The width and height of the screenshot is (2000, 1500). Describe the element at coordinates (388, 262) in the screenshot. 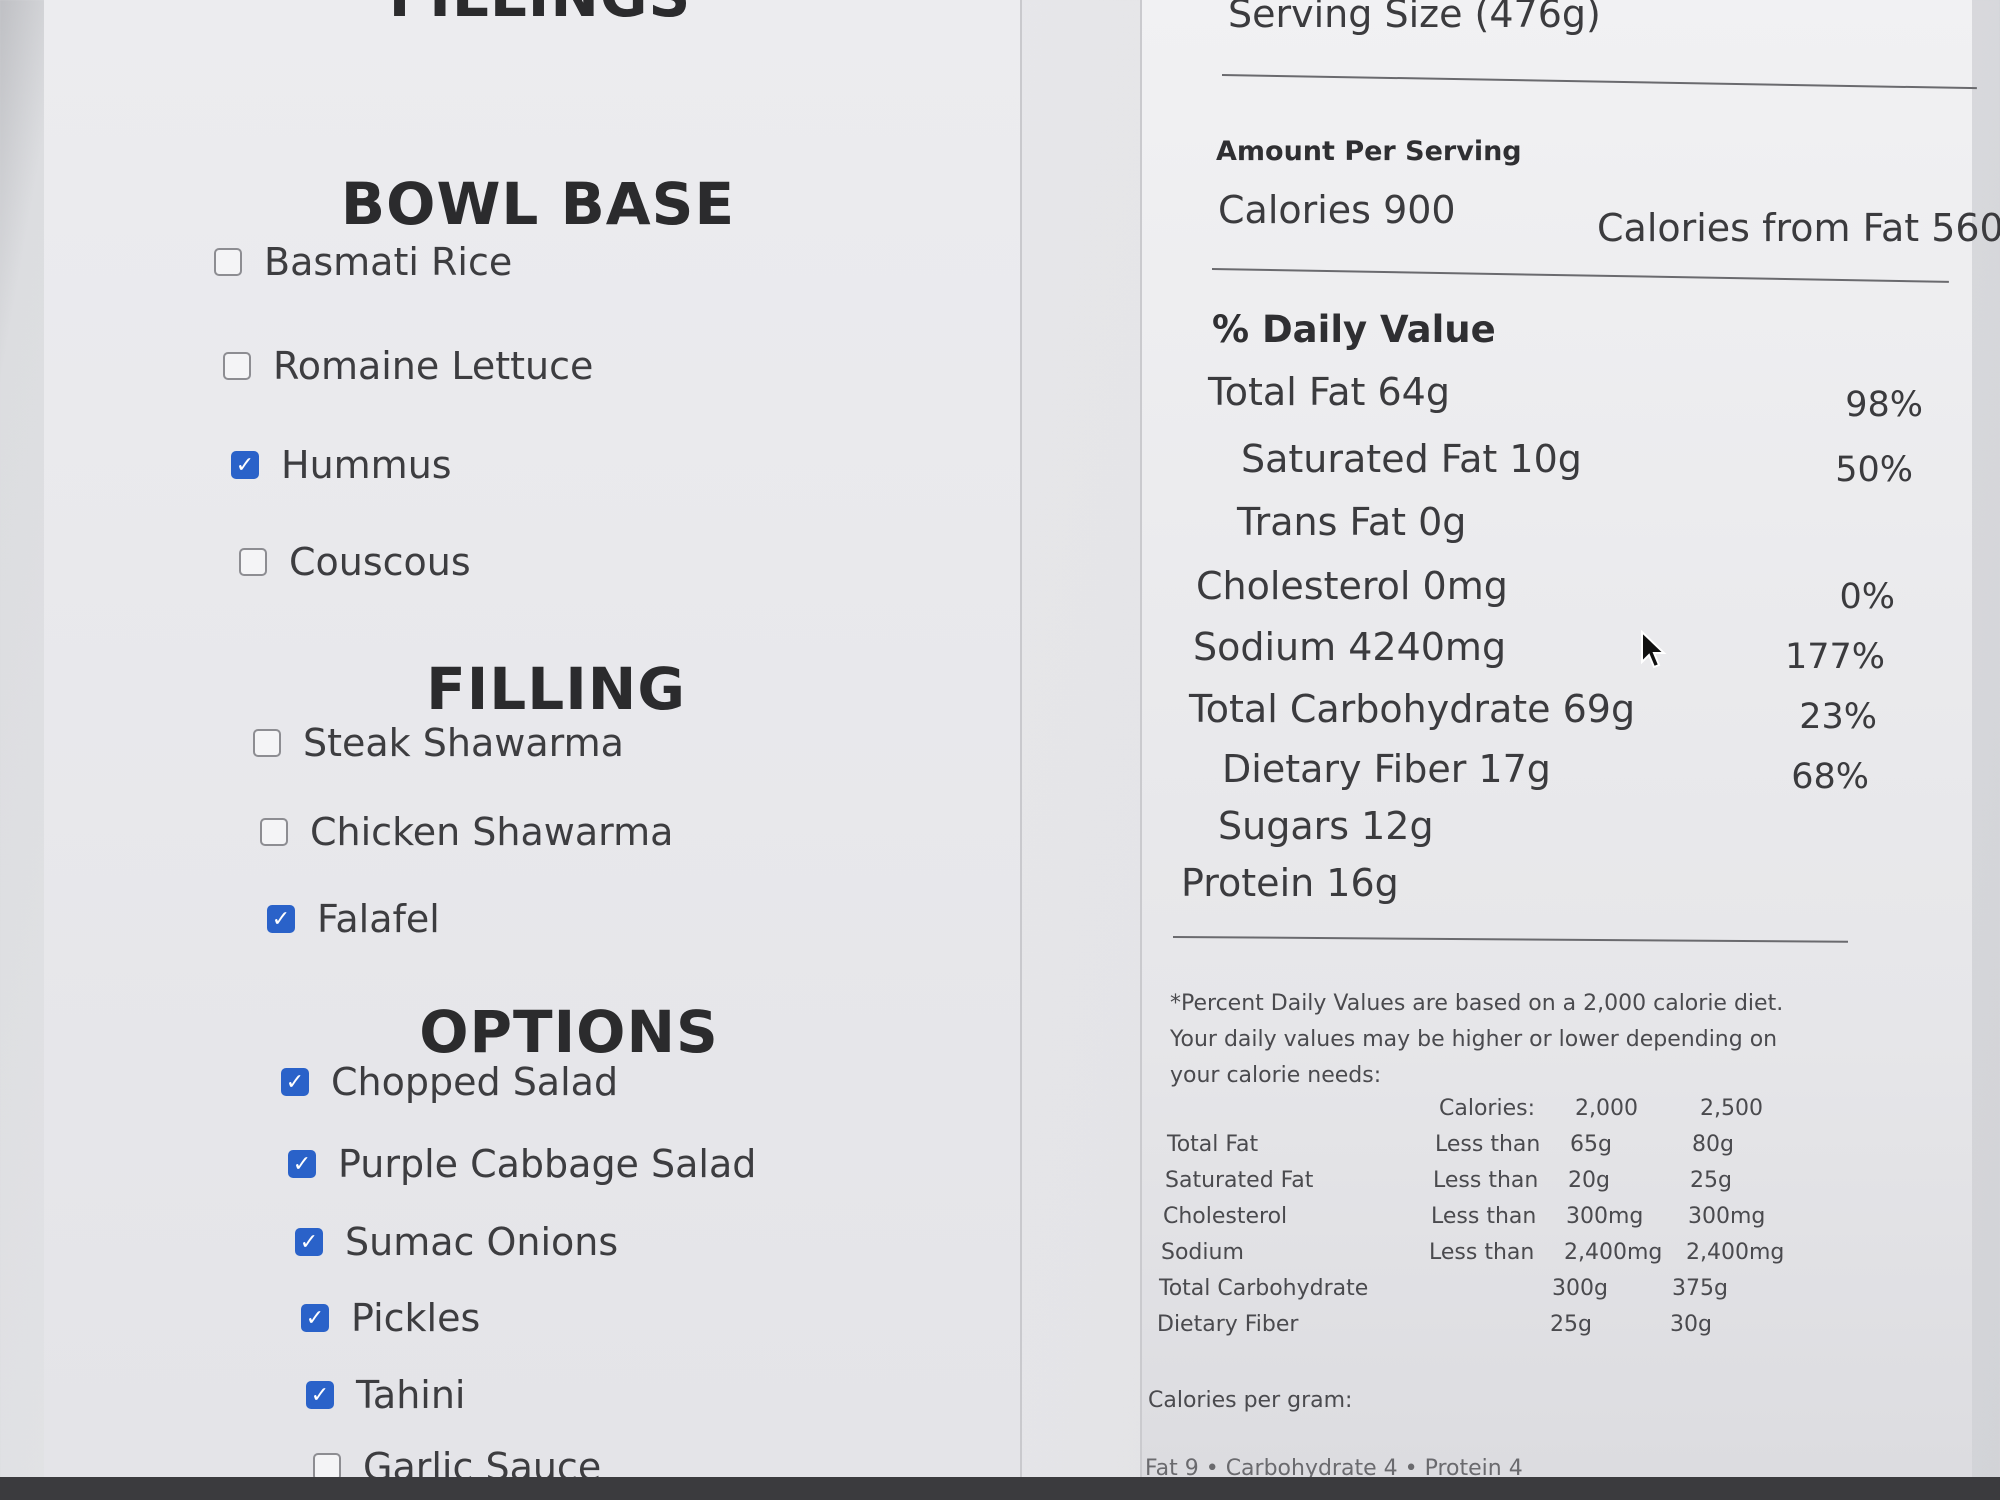

I see `option-label: Basmati Rice` at that location.